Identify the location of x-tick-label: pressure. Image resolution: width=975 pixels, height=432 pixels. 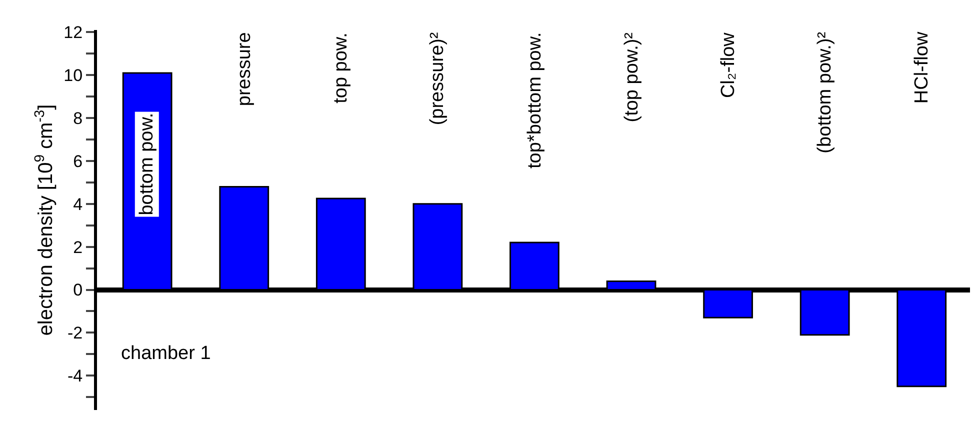
(245, 69).